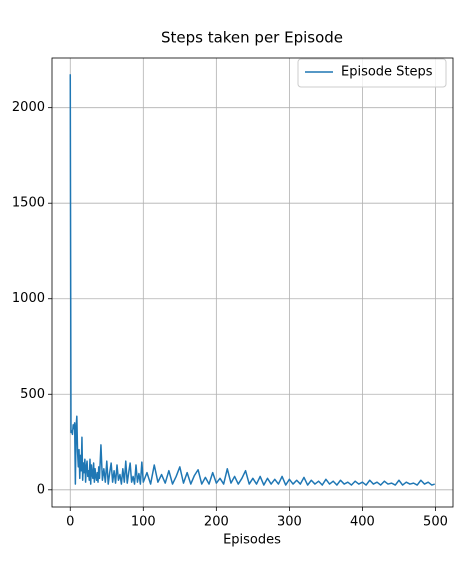  What do you see at coordinates (387, 72) in the screenshot?
I see `legend-label: Episode Steps` at bounding box center [387, 72].